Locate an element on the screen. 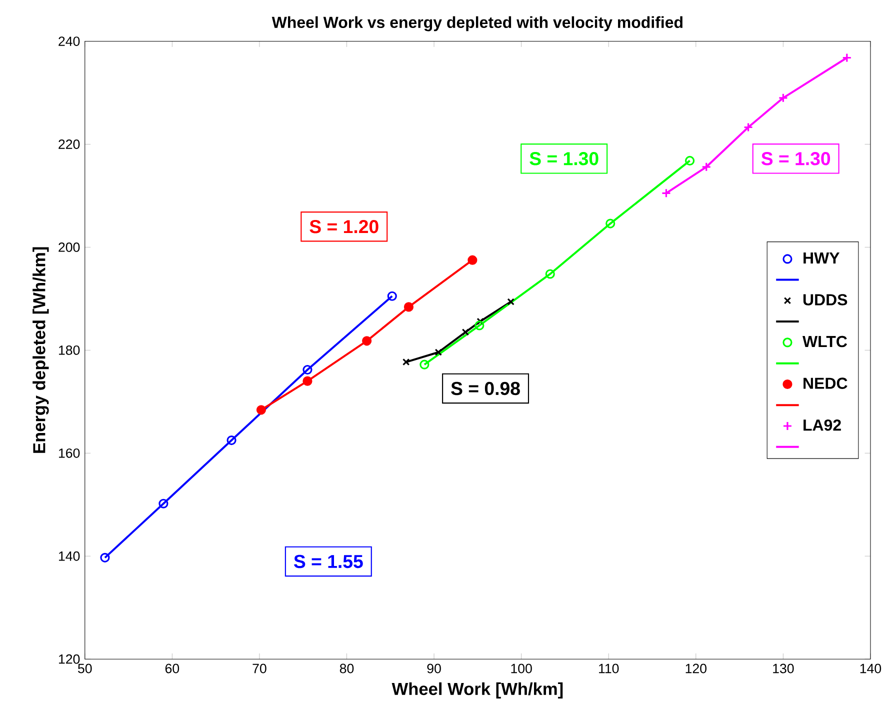  x-tick-label: 50 is located at coordinates (85, 669).